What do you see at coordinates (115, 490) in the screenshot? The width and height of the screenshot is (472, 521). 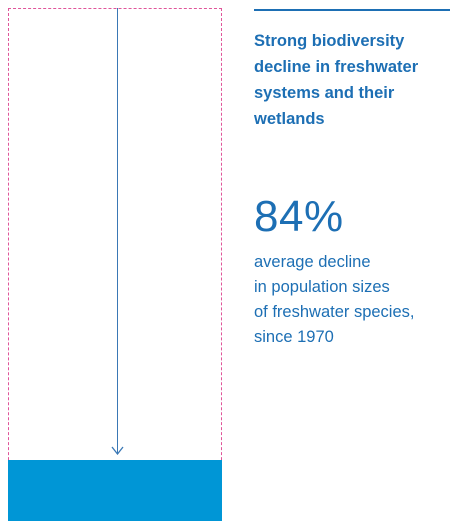 I see `remaining-population-fill` at bounding box center [115, 490].